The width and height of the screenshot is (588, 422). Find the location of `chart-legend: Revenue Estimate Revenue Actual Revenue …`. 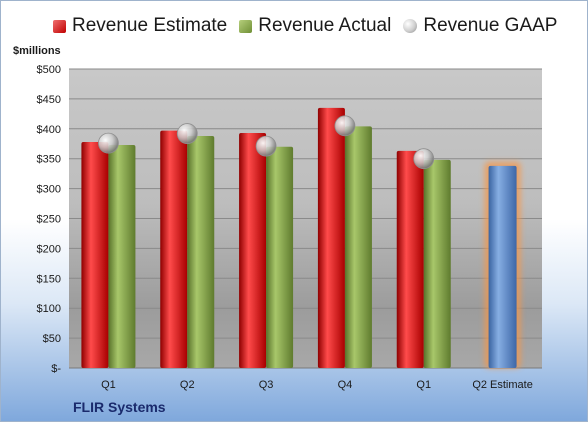

chart-legend: Revenue Estimate Revenue Actual Revenue … is located at coordinates (305, 26).